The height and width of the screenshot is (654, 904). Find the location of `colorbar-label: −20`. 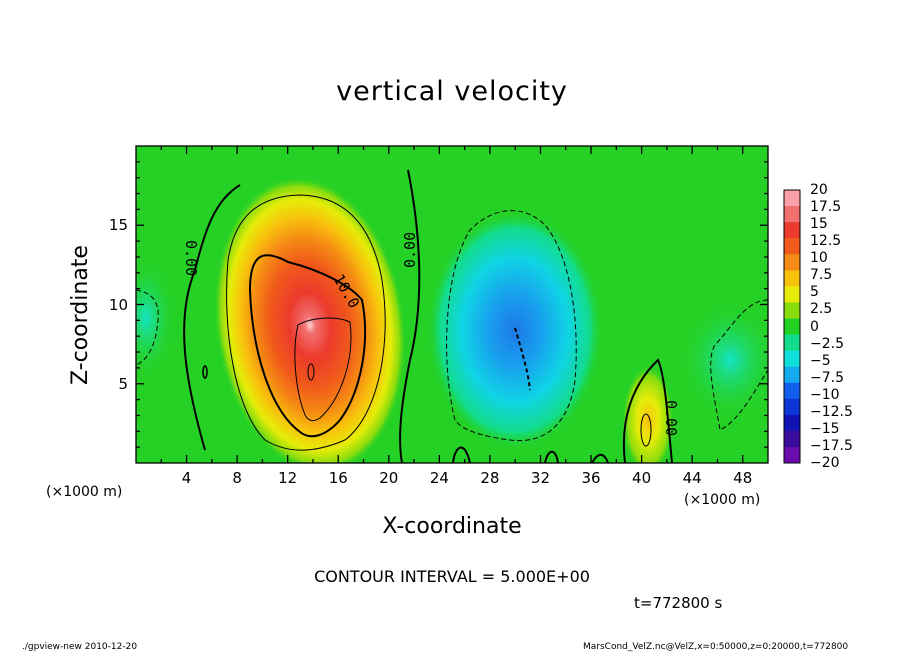

colorbar-label: −20 is located at coordinates (825, 463).